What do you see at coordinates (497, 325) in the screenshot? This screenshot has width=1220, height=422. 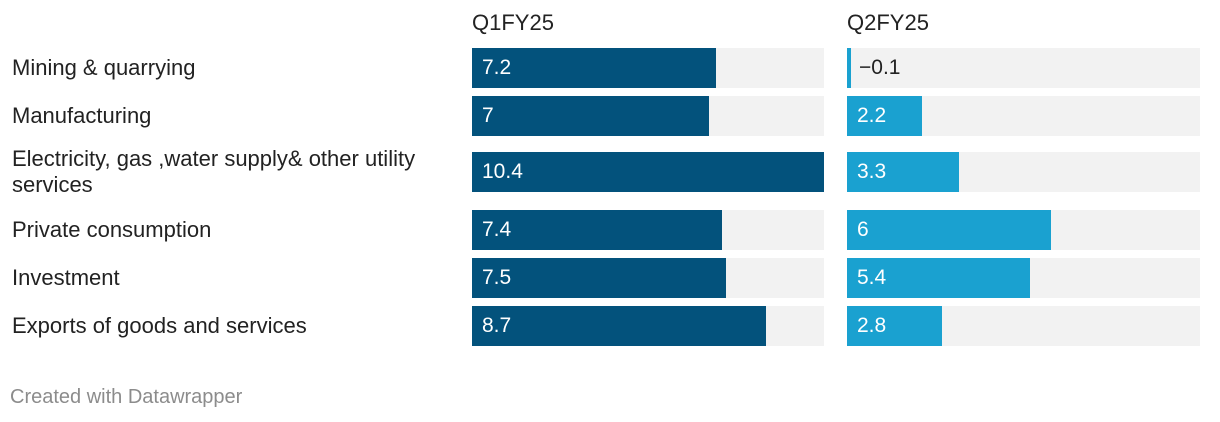 I see `value-label: 8.7` at bounding box center [497, 325].